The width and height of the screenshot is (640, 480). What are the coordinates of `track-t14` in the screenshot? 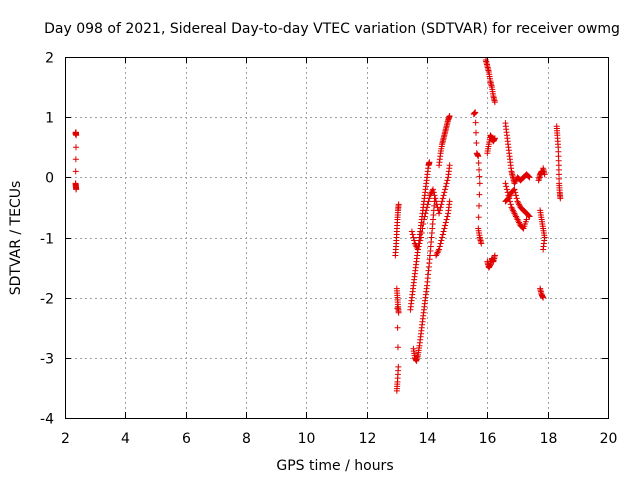 It's located at (517, 203).